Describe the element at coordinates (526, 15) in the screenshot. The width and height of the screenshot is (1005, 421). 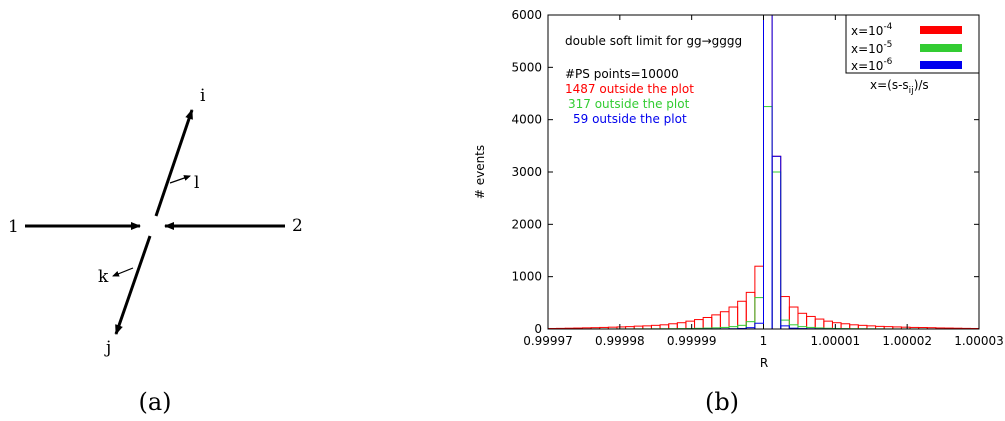
I see `y-tick-label: 6000` at that location.